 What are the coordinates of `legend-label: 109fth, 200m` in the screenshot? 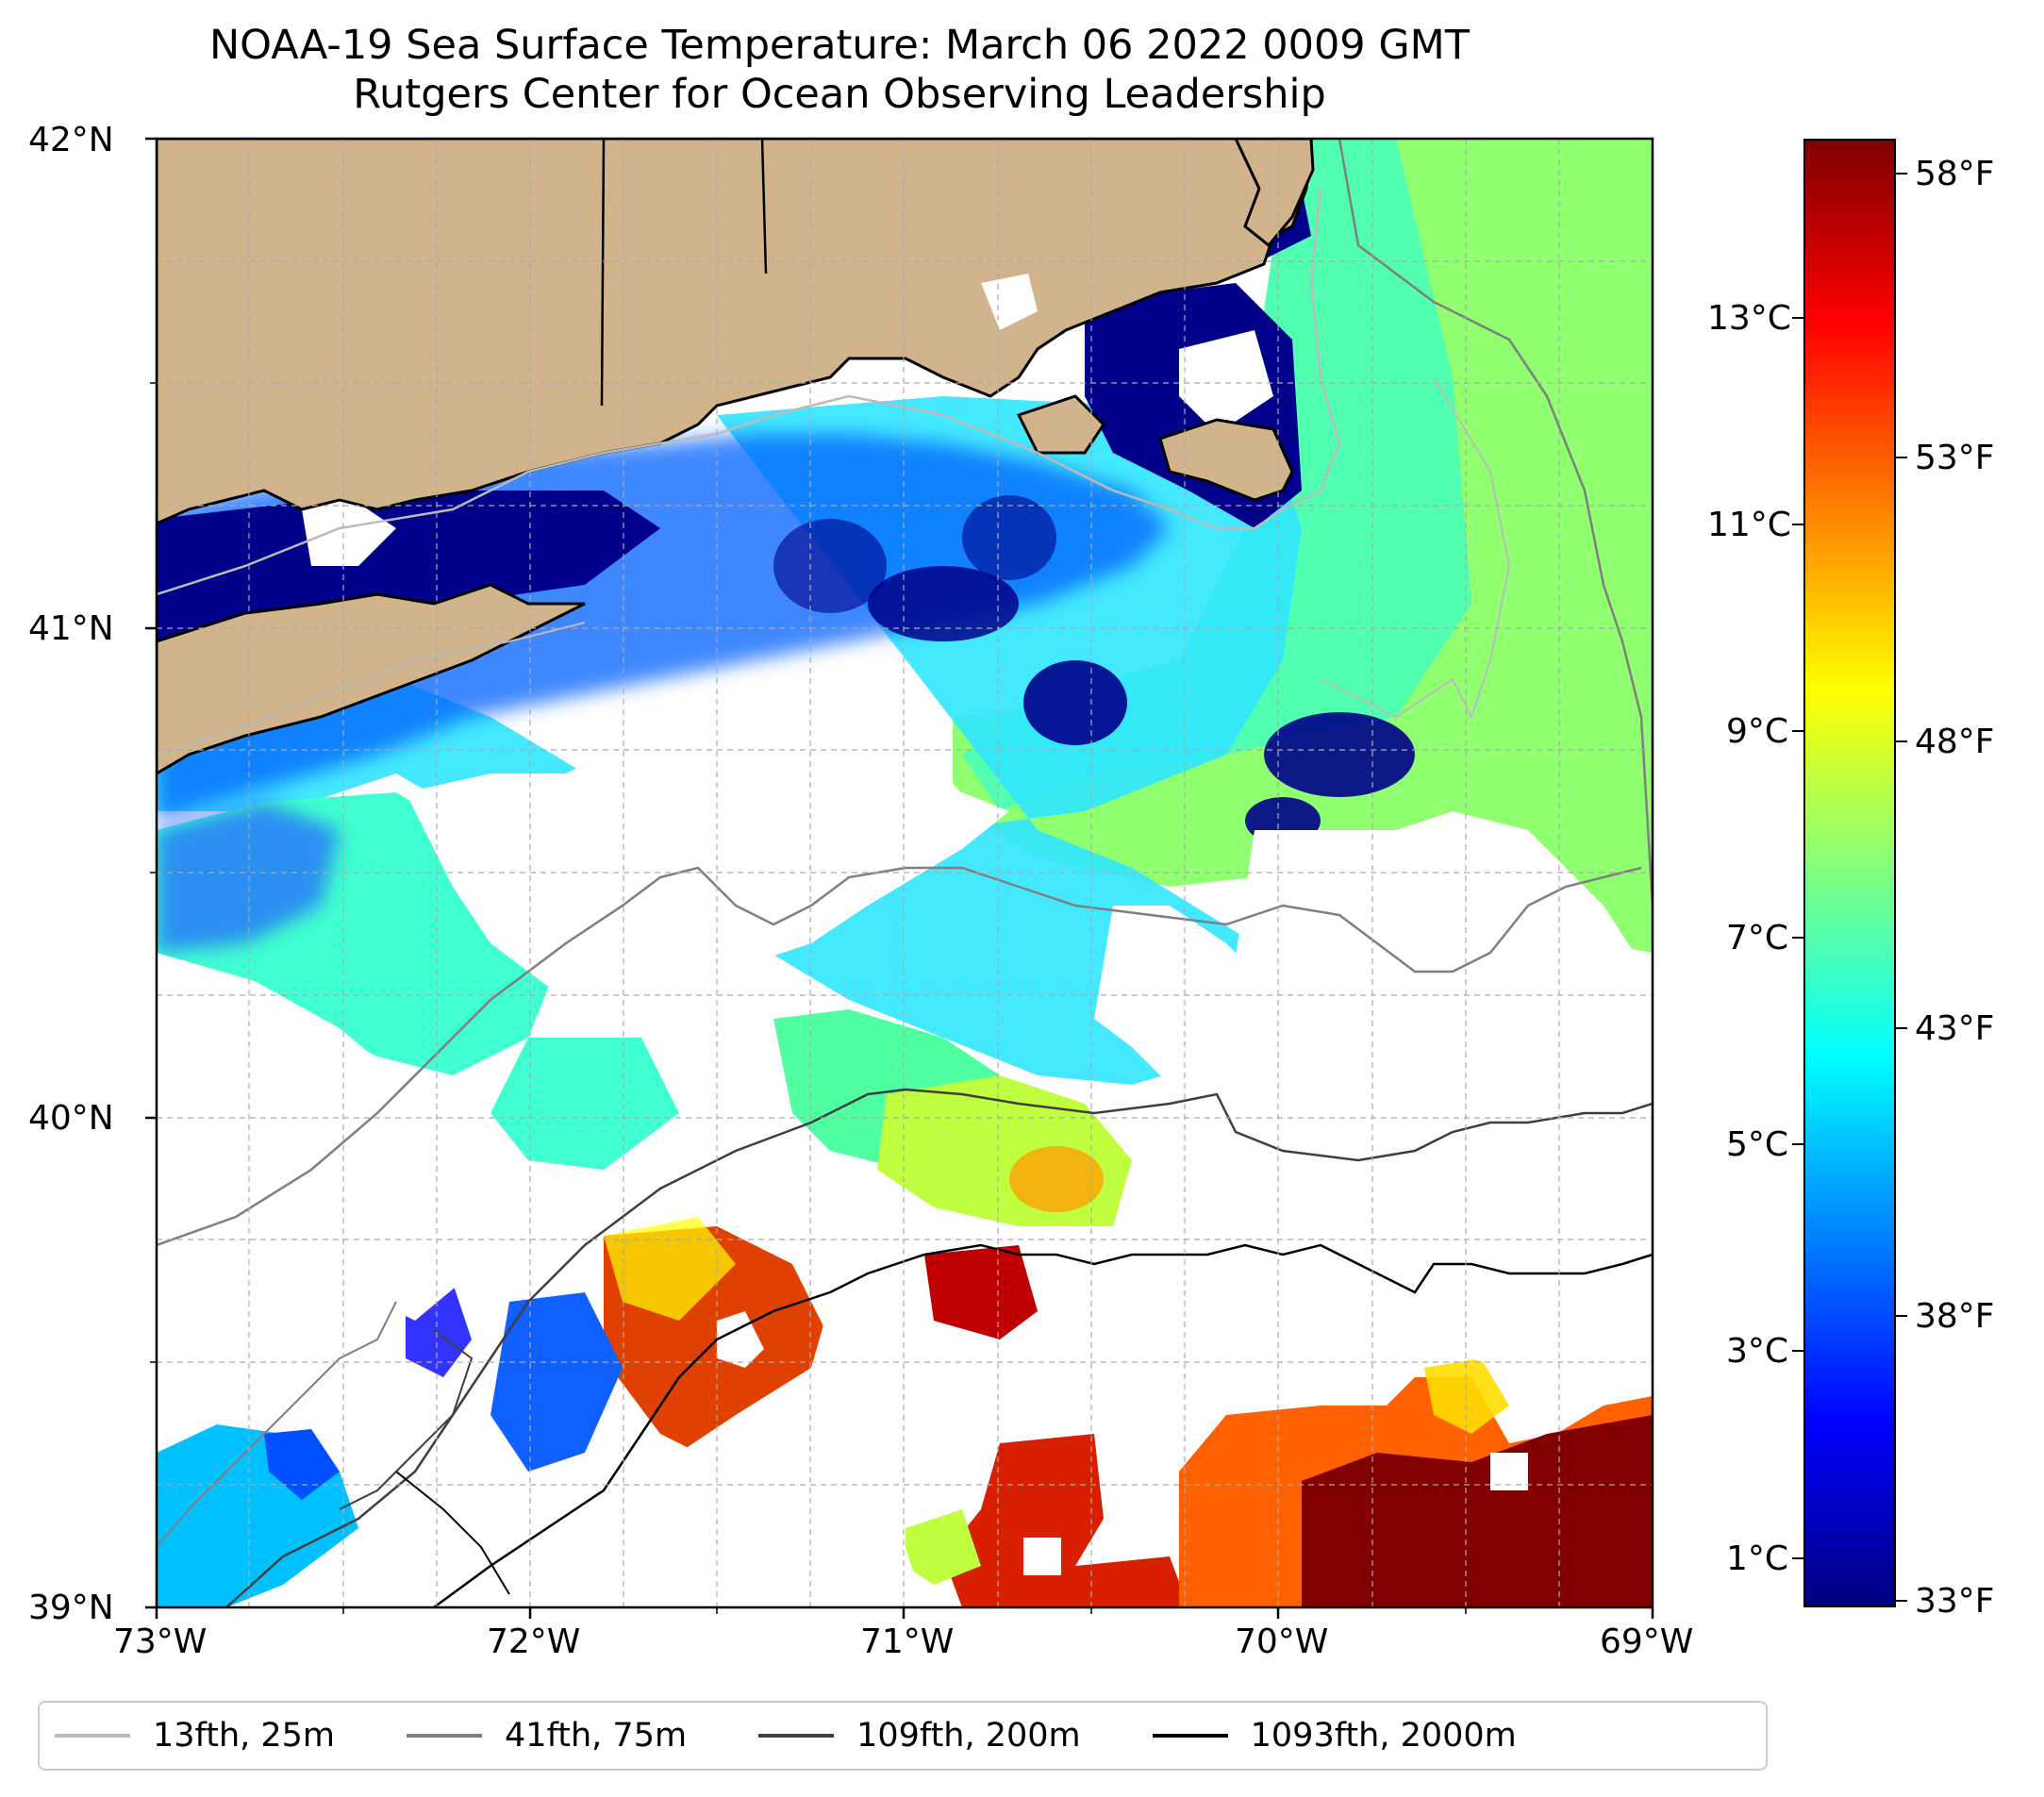 It's located at (968, 1736).